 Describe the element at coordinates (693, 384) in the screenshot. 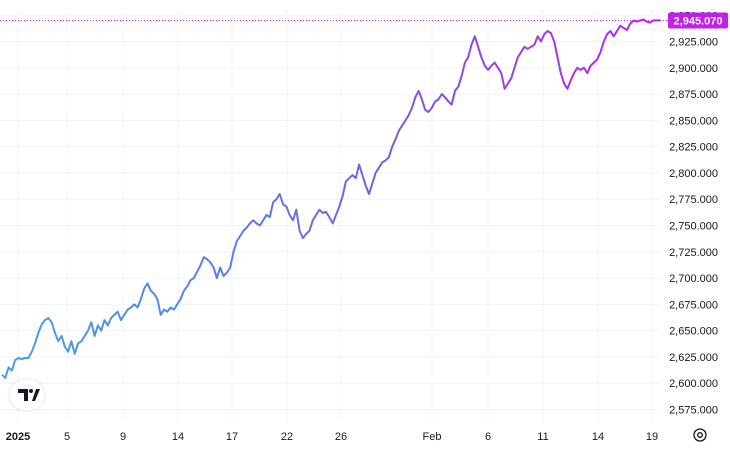

I see `y-tick-label: 2,600.000` at that location.